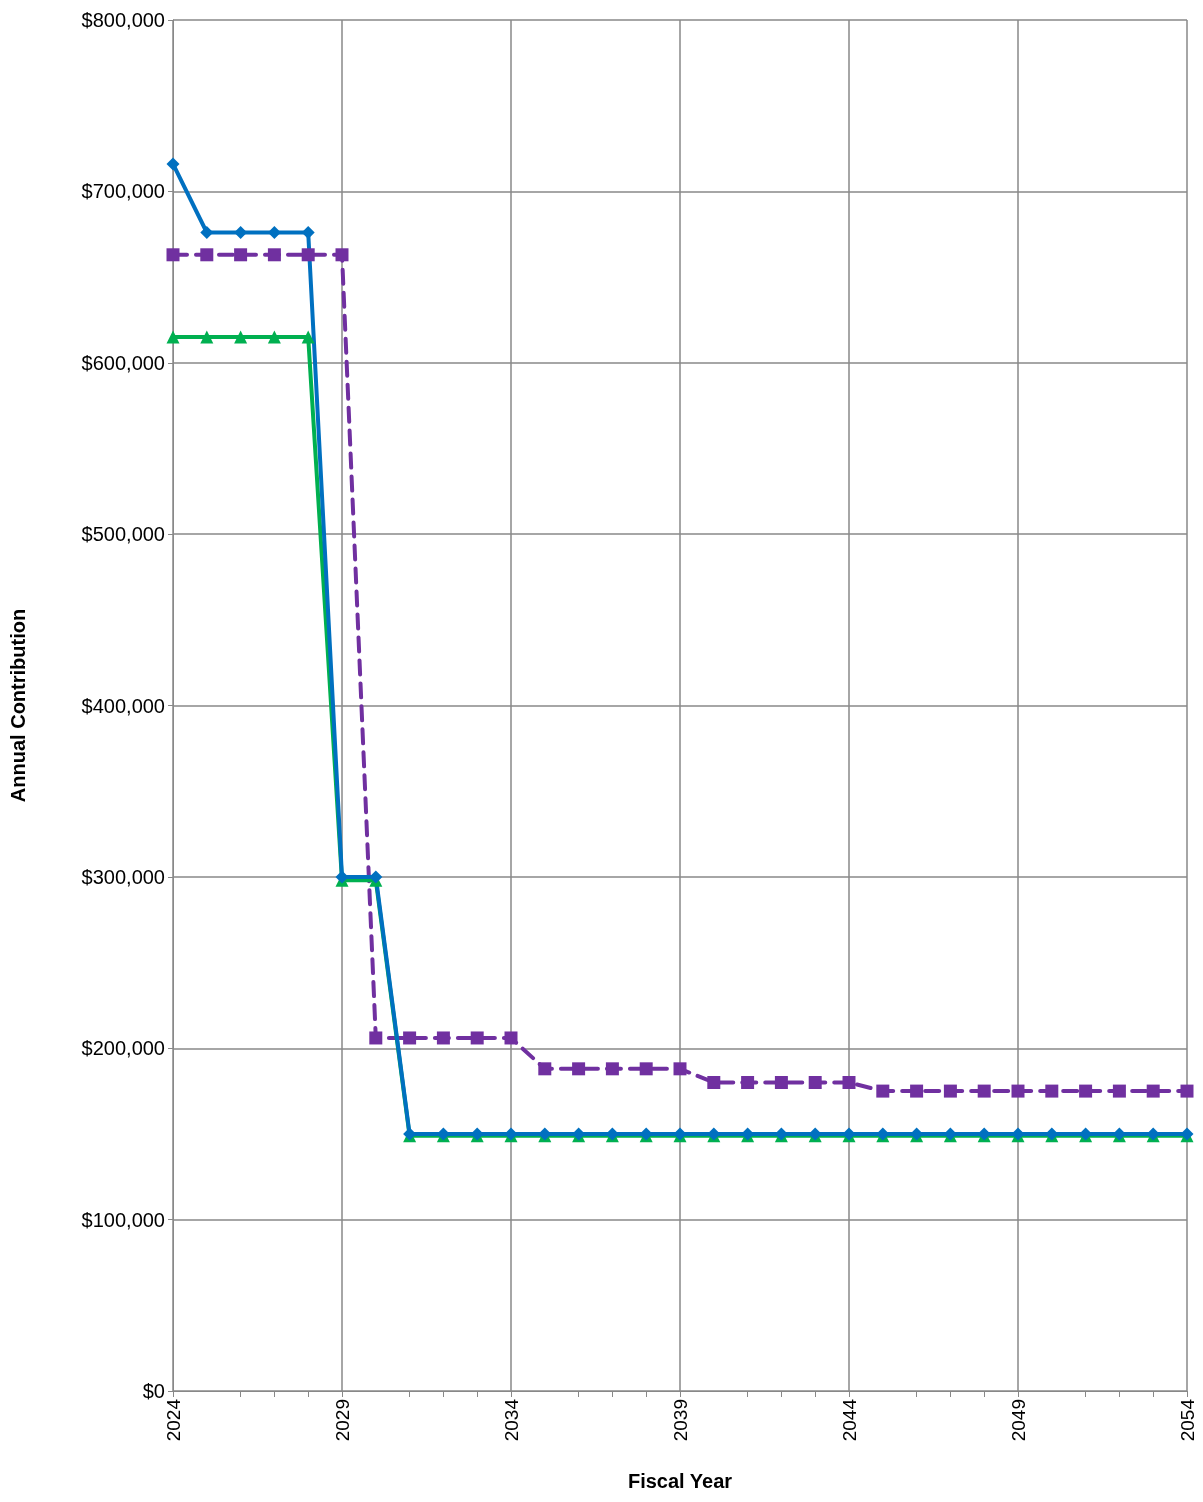 The width and height of the screenshot is (1203, 1502). I want to click on y-tick-label: $400,000, so click(123, 705).